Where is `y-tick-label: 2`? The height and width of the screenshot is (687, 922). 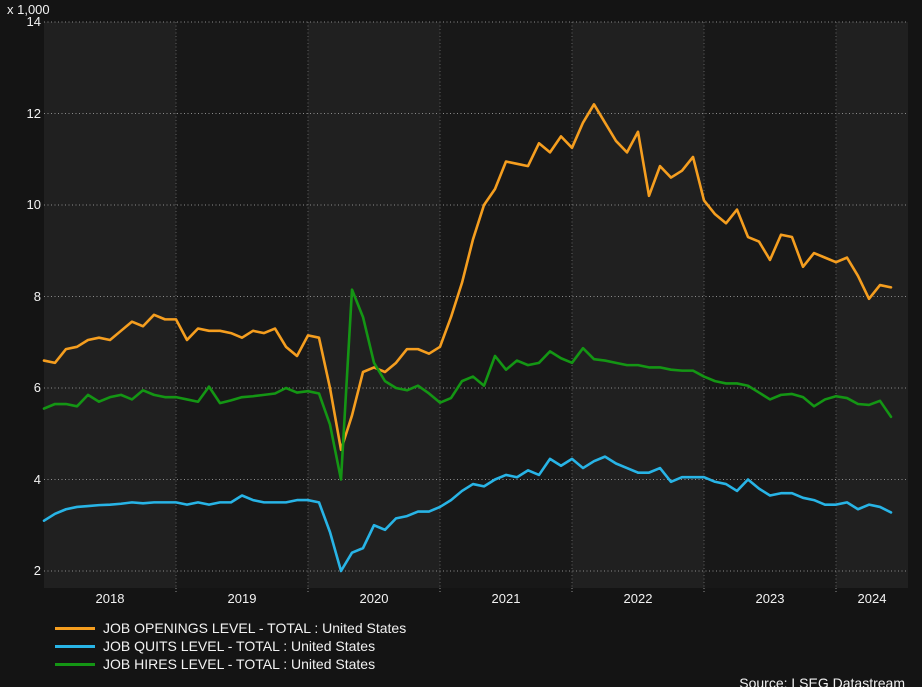 y-tick-label: 2 is located at coordinates (37, 570).